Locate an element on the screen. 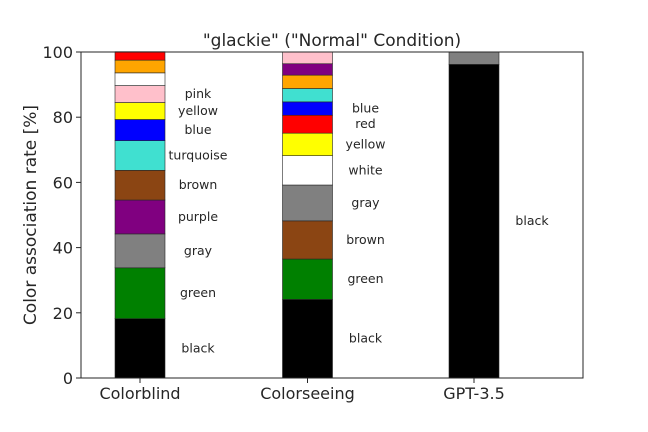 Image resolution: width=648 pixels, height=432 pixels. segment-label-white: white is located at coordinates (365, 169).